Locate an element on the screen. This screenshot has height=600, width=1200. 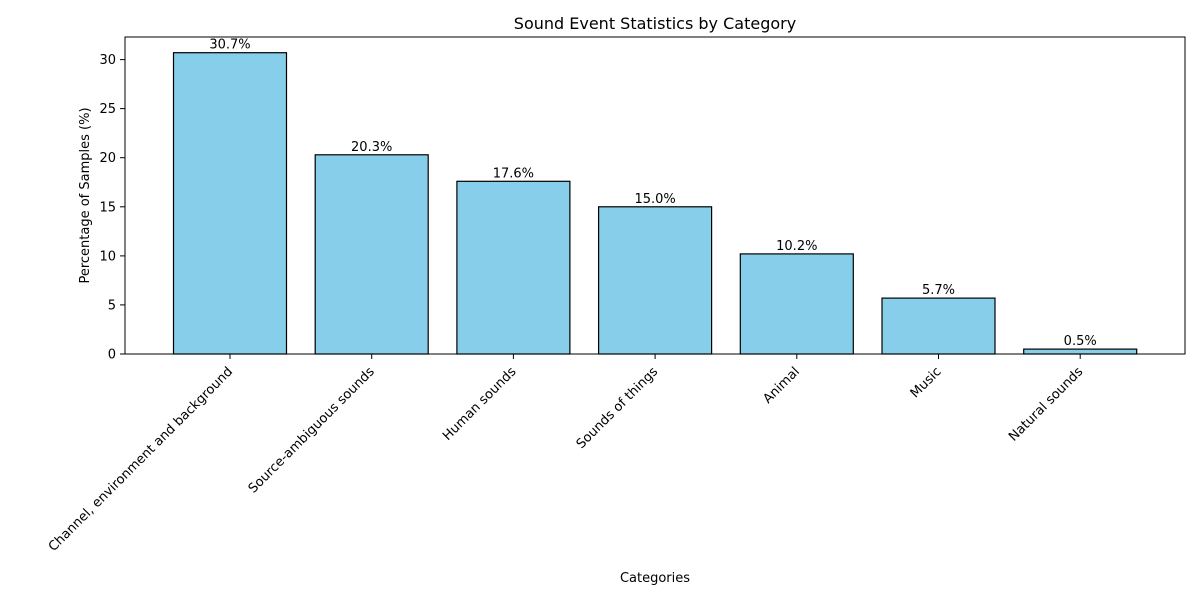
bar-value-label: 30.7% is located at coordinates (229, 45).